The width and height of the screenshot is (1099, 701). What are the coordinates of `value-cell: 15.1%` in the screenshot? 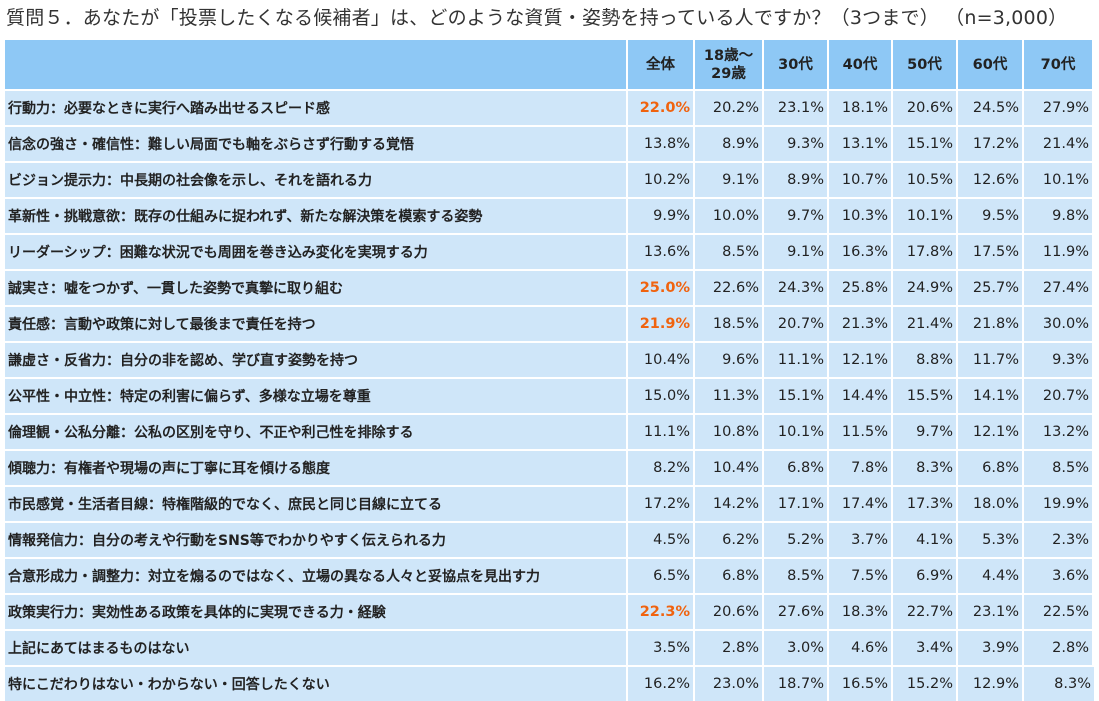 It's located at (796, 396).